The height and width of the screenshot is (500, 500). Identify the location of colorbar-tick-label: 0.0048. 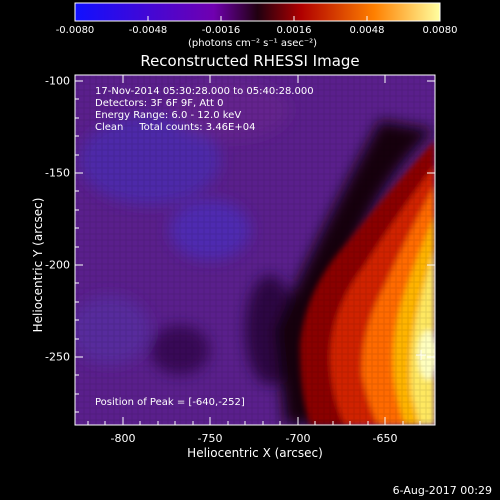
(367, 30).